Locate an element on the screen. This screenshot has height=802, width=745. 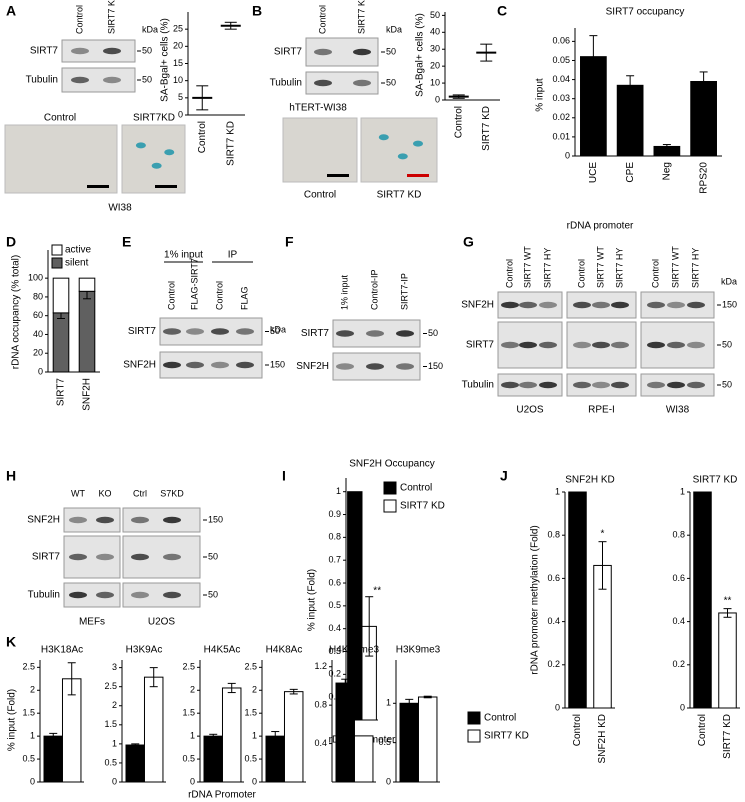
y-tick-label: 0.02 is located at coordinates (561, 117).